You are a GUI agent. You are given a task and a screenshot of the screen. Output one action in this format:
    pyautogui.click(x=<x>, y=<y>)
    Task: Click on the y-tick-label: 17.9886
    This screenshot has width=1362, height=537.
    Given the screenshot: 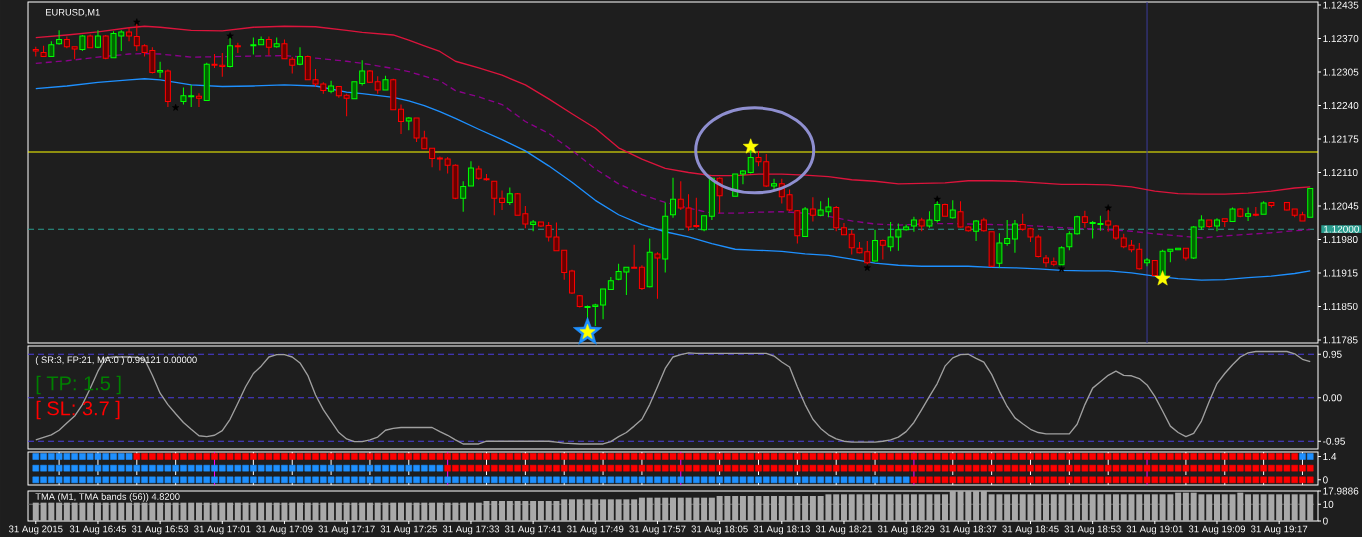 What is the action you would take?
    pyautogui.click(x=1341, y=491)
    